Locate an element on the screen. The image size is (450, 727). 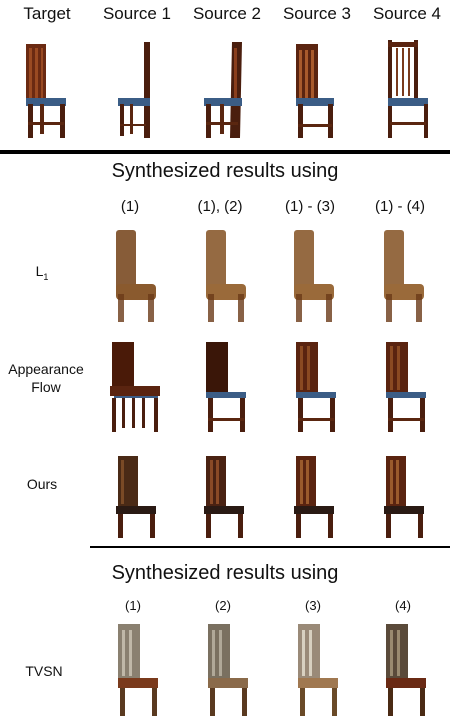
chair-source-3-image is located at coordinates (315, 91).